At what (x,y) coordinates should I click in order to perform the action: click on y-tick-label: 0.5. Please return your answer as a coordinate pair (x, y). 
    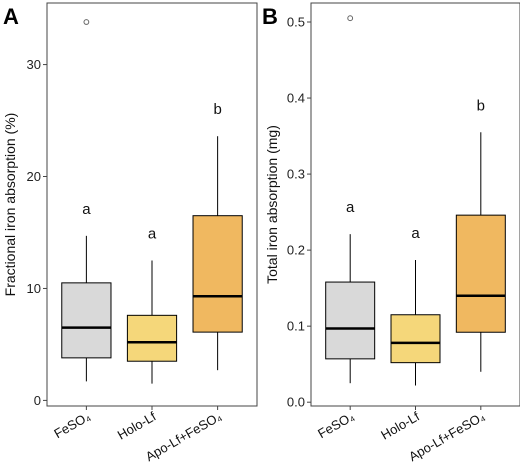
    Looking at the image, I should click on (296, 22).